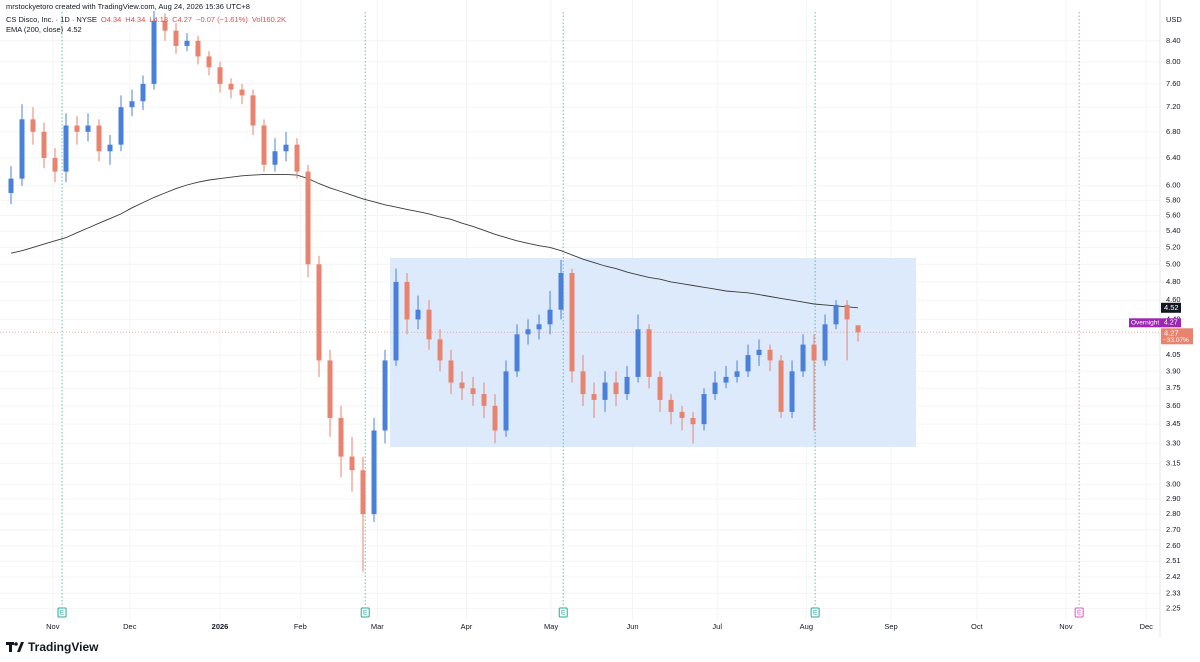 Image resolution: width=1200 pixels, height=662 pixels. What do you see at coordinates (551, 626) in the screenshot?
I see `x-tick-label: May` at bounding box center [551, 626].